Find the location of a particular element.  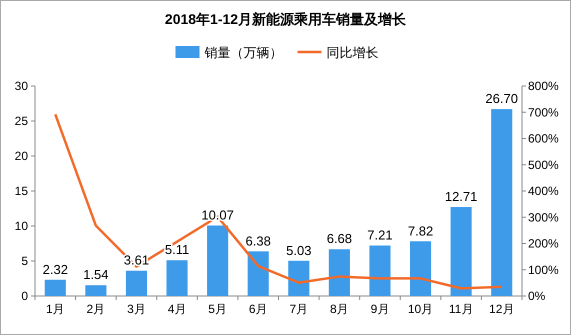

chart-title: 2018年1-12月新能源乘用车销量及增长 is located at coordinates (286, 19).